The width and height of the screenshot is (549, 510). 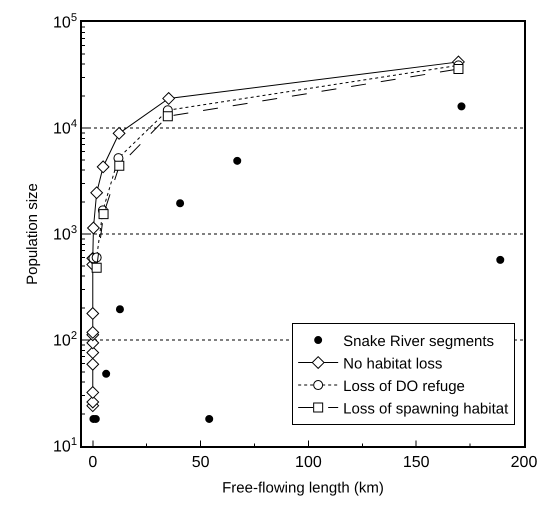 I want to click on y-axis-title: Population size, so click(x=32, y=234).